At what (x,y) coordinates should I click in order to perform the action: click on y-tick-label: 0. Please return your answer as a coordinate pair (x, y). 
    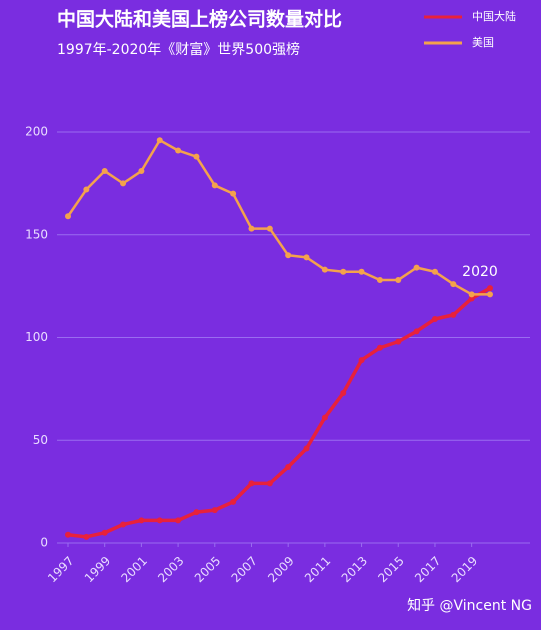
    Looking at the image, I should click on (44, 543).